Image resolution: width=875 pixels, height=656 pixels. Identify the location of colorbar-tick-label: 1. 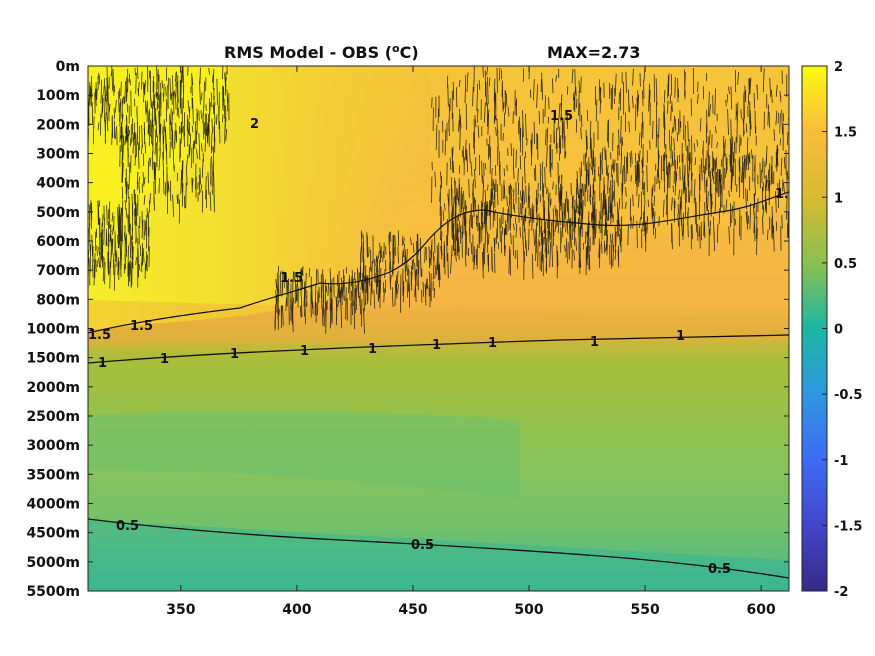
(838, 198).